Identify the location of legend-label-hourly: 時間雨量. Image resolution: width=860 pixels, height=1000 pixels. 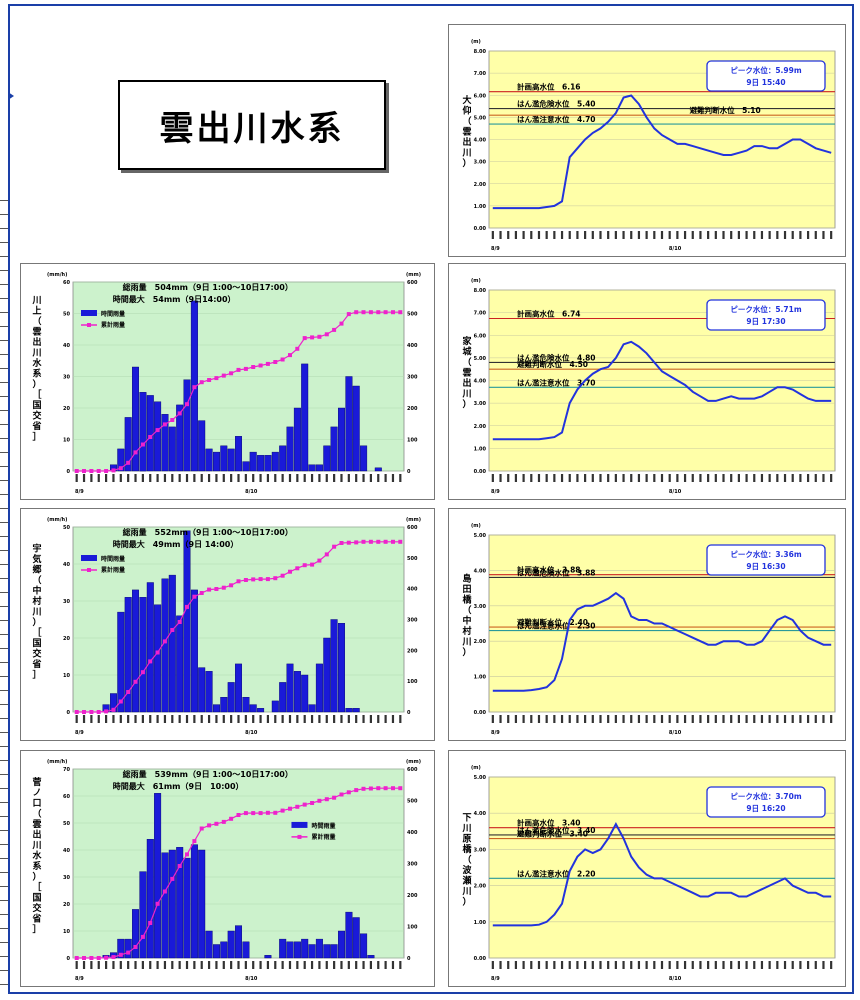
(323, 826).